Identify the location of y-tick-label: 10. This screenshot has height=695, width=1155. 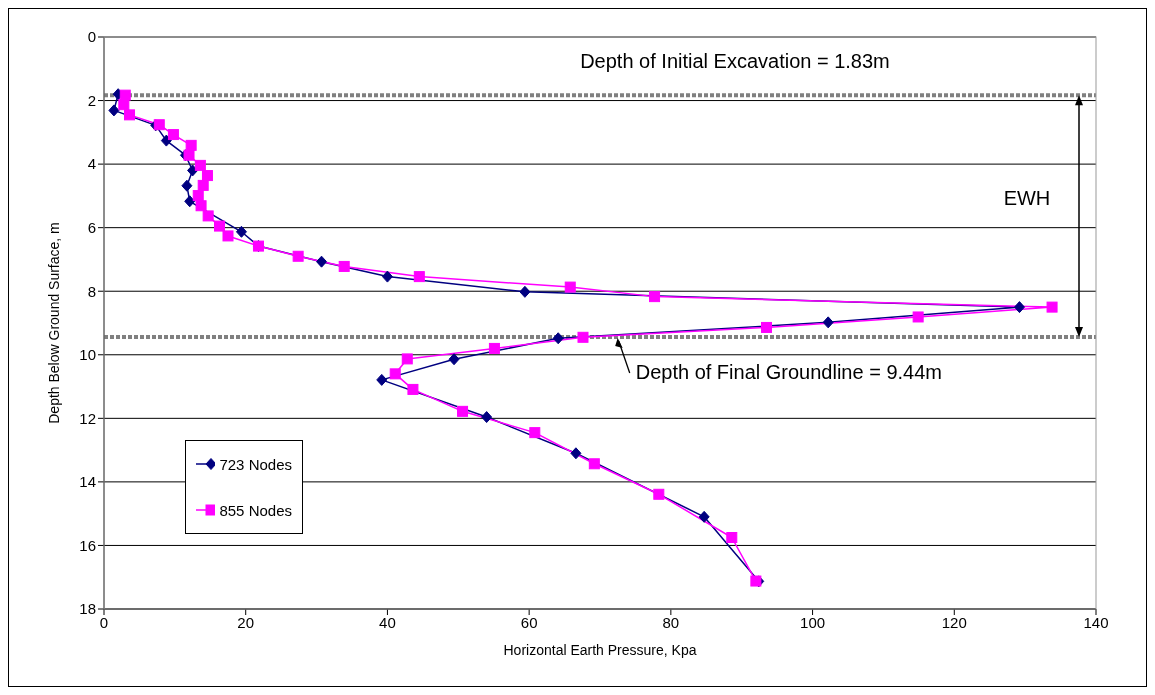
(87, 355).